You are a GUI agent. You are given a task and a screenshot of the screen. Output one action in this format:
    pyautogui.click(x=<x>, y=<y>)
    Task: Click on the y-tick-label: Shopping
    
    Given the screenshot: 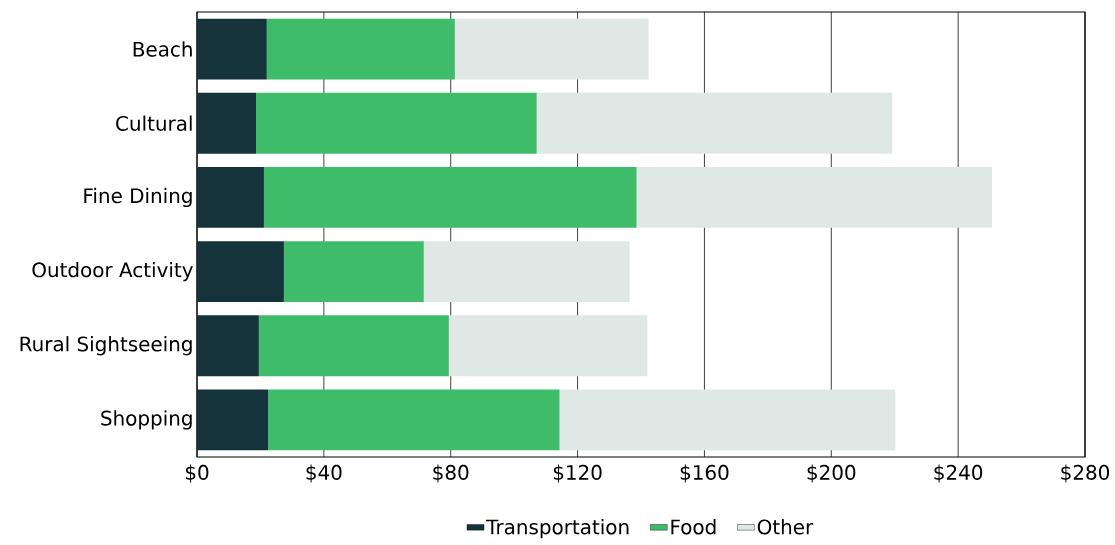 What is the action you would take?
    pyautogui.click(x=146, y=420)
    